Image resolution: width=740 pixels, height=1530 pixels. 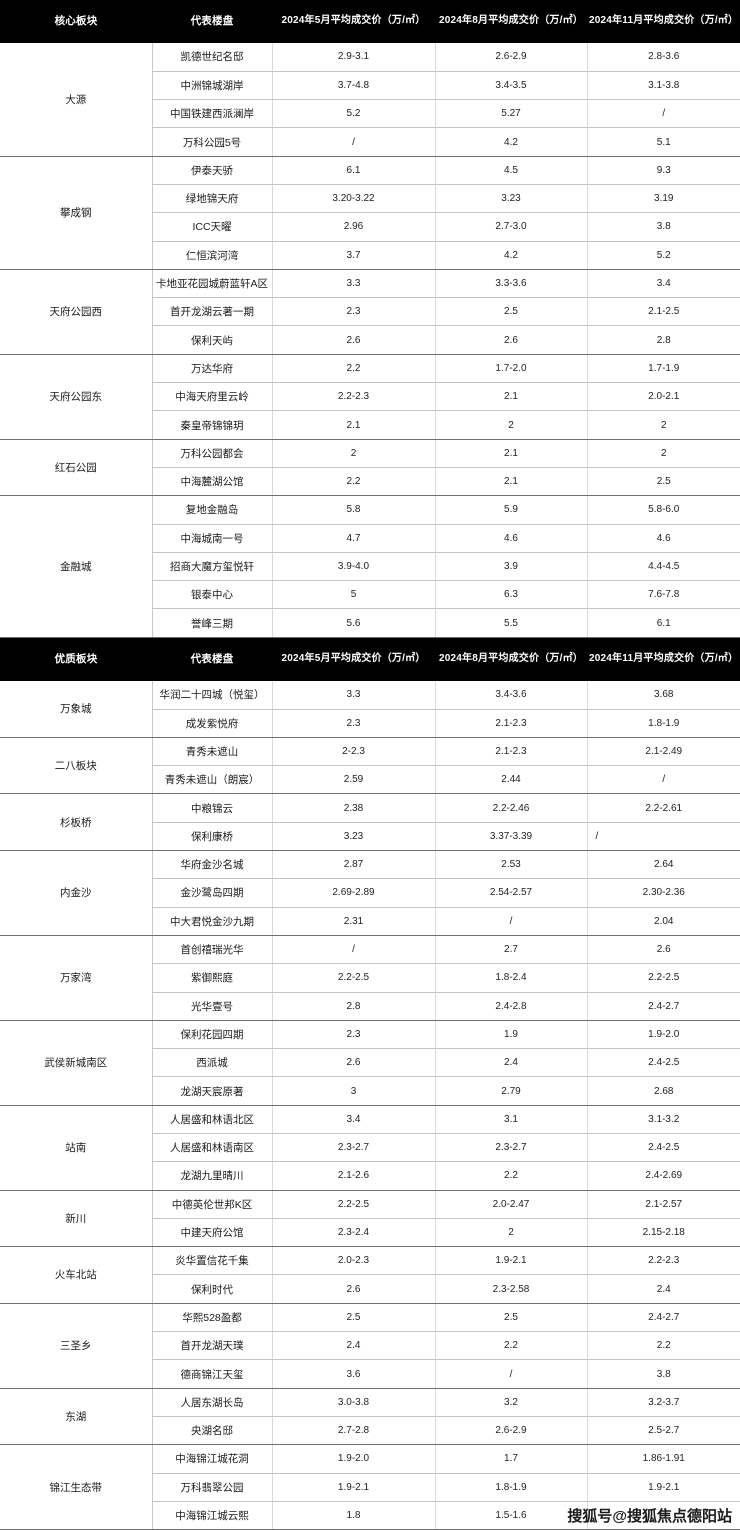 What do you see at coordinates (663, 425) in the screenshot?
I see `price-nov-cell: 2` at bounding box center [663, 425].